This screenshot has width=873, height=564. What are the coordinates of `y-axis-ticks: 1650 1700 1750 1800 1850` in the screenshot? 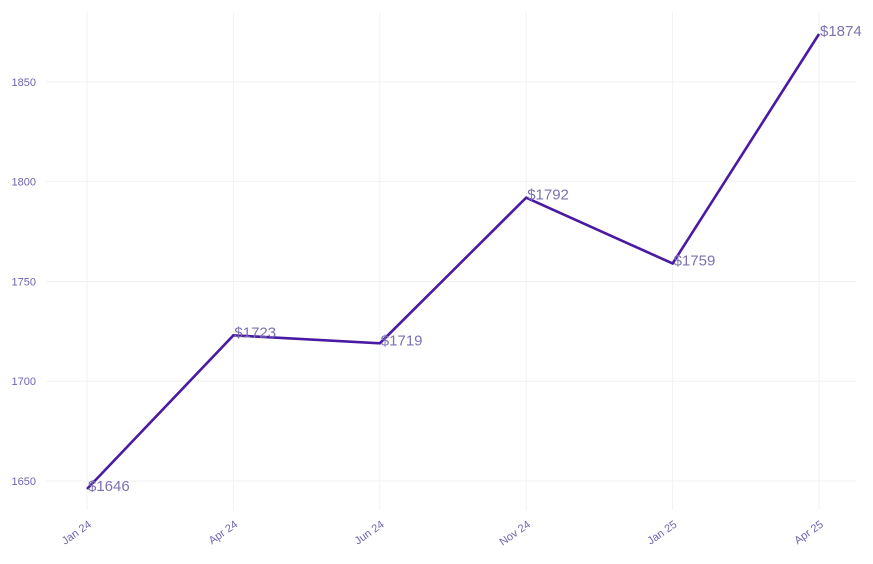 It's located at (24, 282).